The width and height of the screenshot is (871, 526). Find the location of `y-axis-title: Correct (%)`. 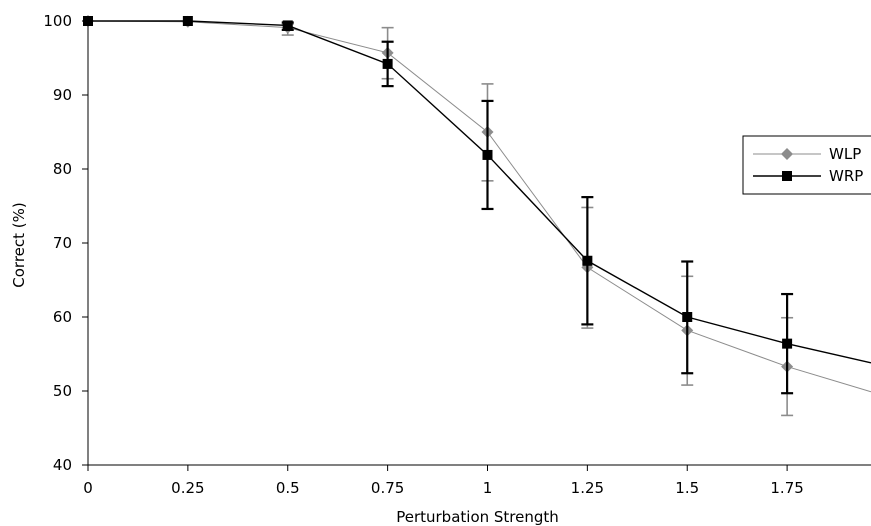

y-axis-title: Correct (%) is located at coordinates (19, 244).